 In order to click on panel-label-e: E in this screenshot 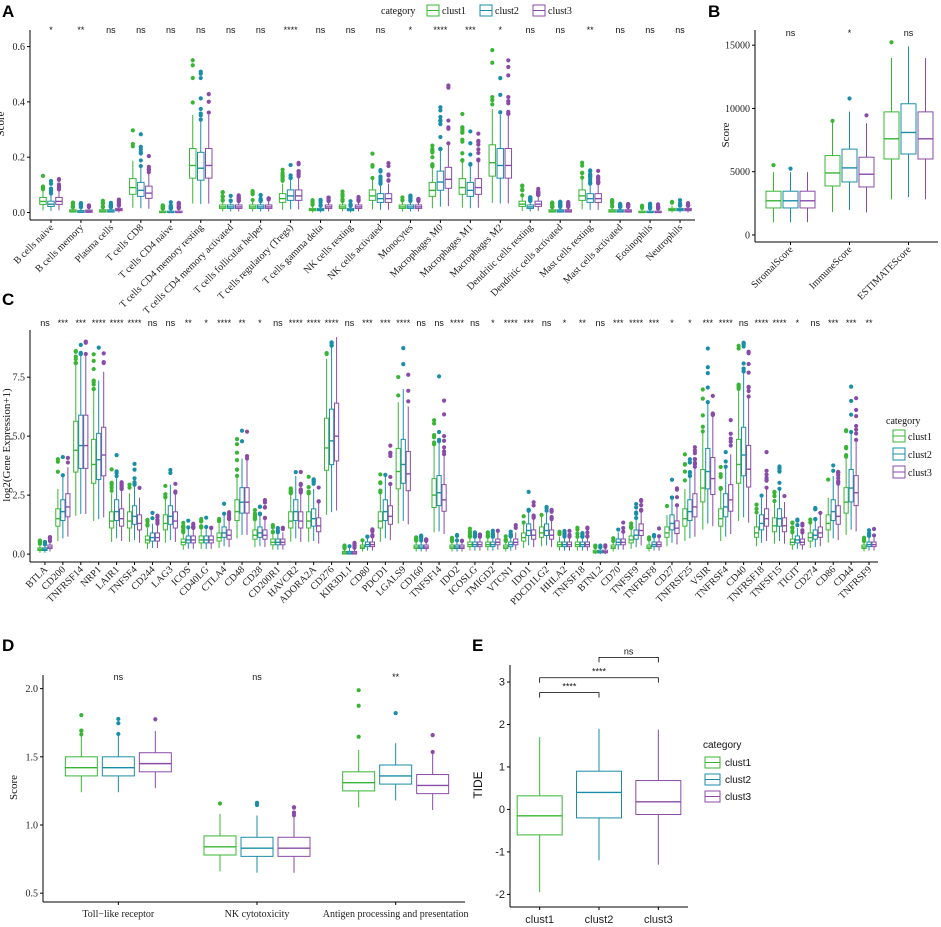, I will do `click(477, 645)`.